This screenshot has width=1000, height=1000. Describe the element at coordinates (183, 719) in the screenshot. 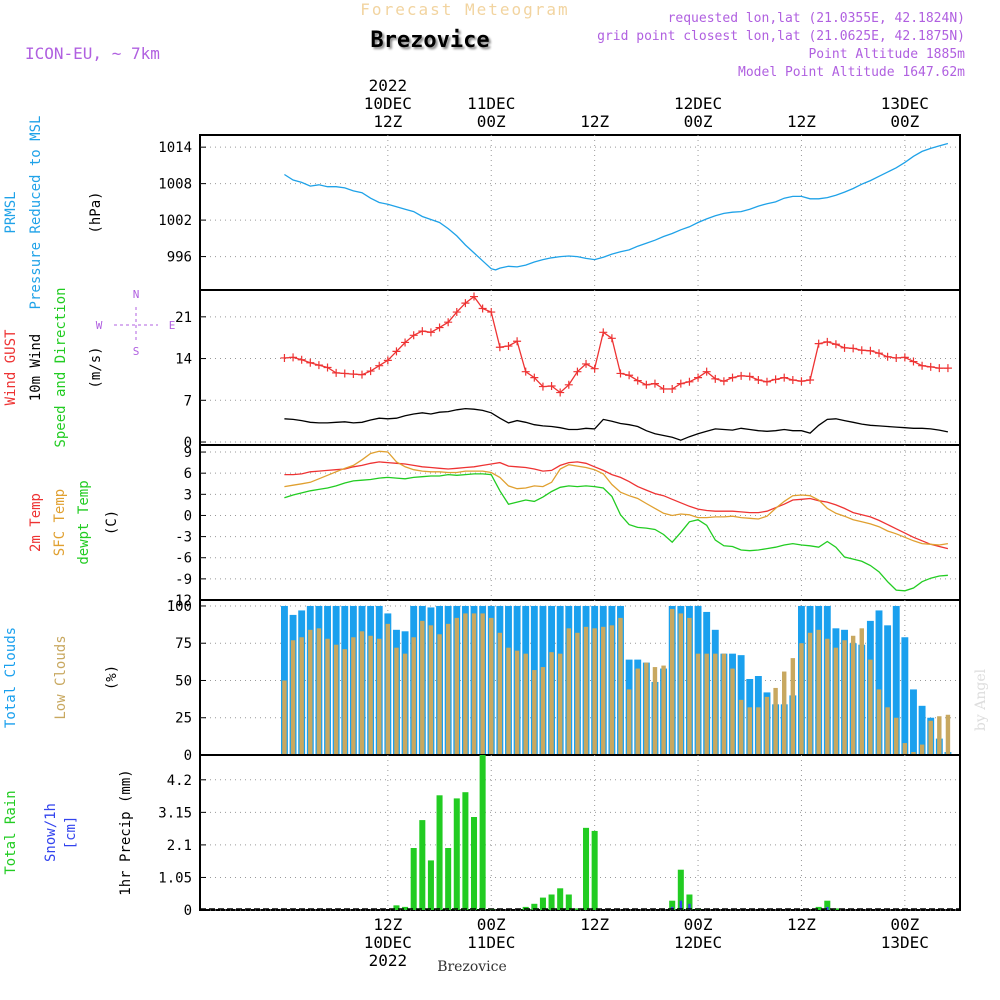

I see `y-tick-label: 25` at that location.